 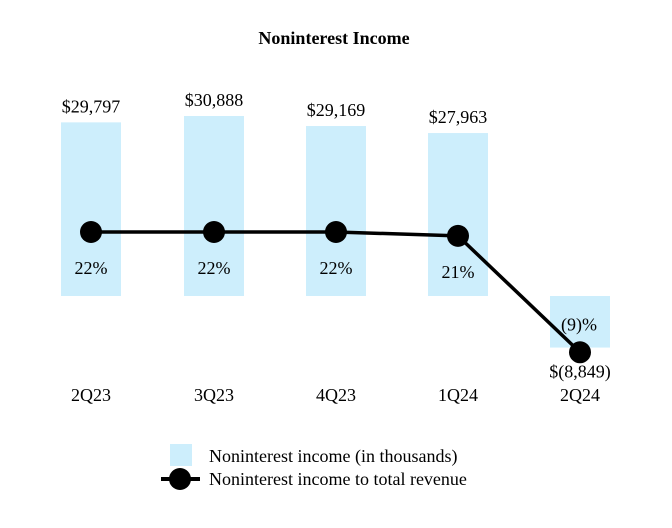 I want to click on bar-2q23, so click(x=91, y=209).